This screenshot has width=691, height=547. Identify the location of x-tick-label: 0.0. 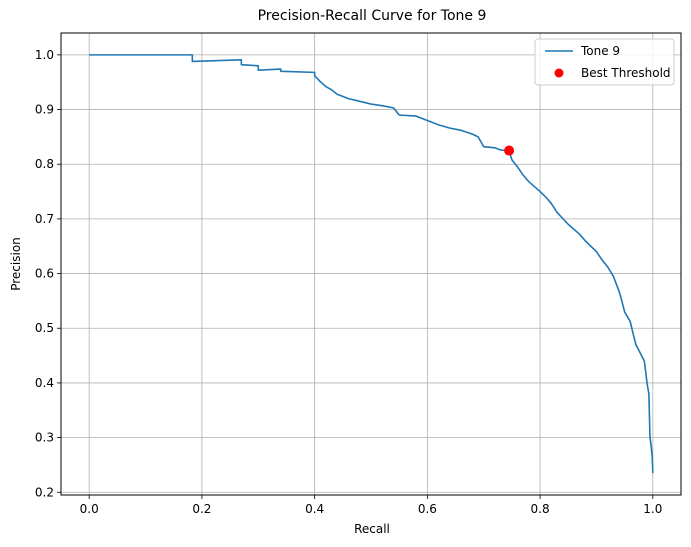
(89, 509).